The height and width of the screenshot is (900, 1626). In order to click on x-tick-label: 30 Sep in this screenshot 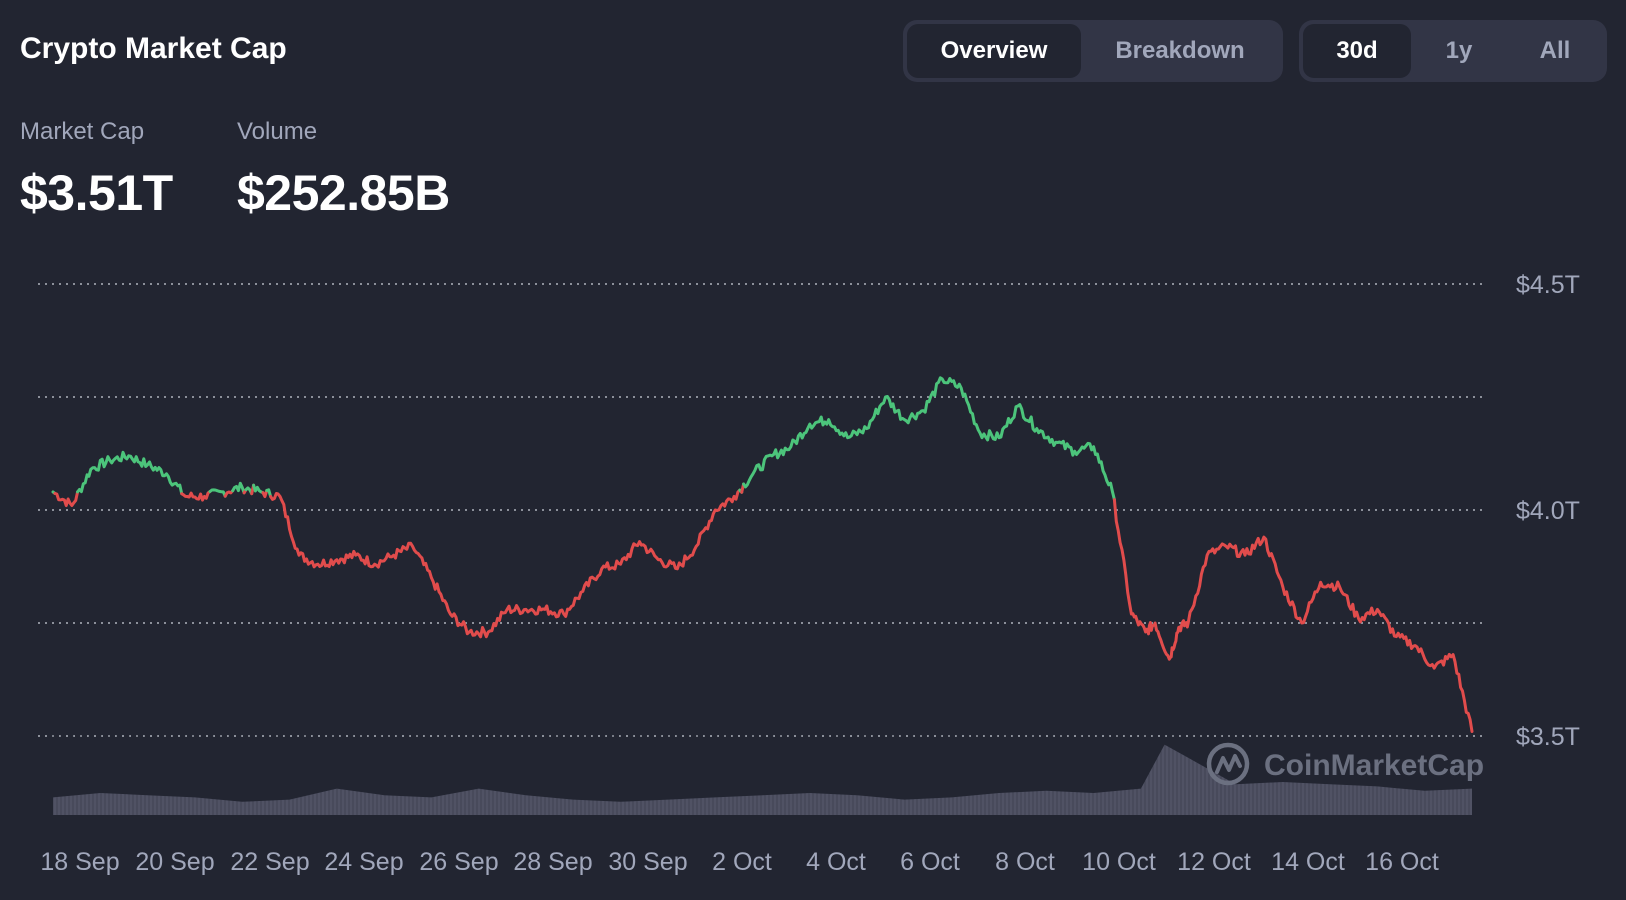, I will do `click(647, 862)`.